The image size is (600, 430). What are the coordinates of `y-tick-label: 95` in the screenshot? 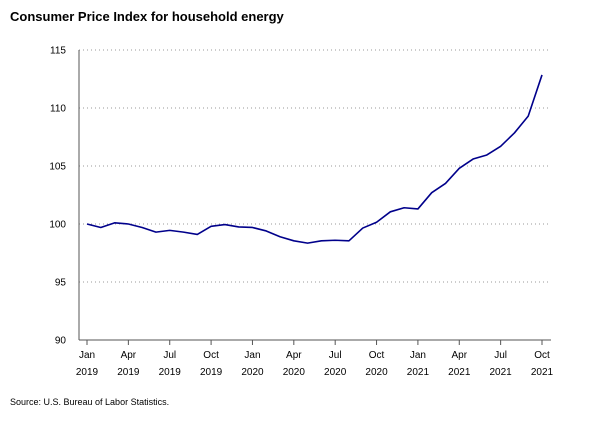 It's located at (61, 283).